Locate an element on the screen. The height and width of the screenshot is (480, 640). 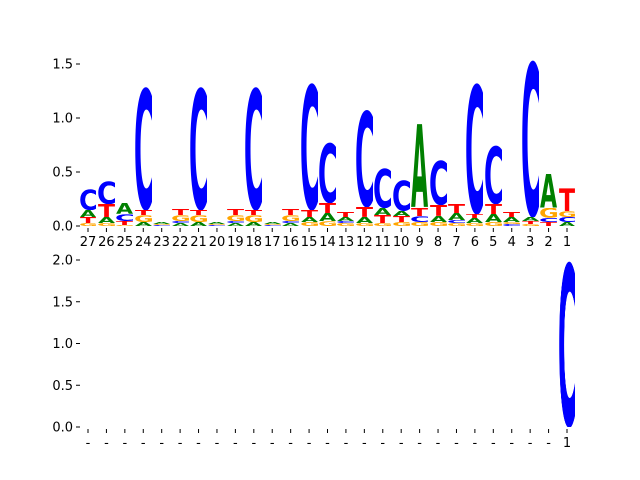
y-tick-label: 0.5 is located at coordinates (62, 386).